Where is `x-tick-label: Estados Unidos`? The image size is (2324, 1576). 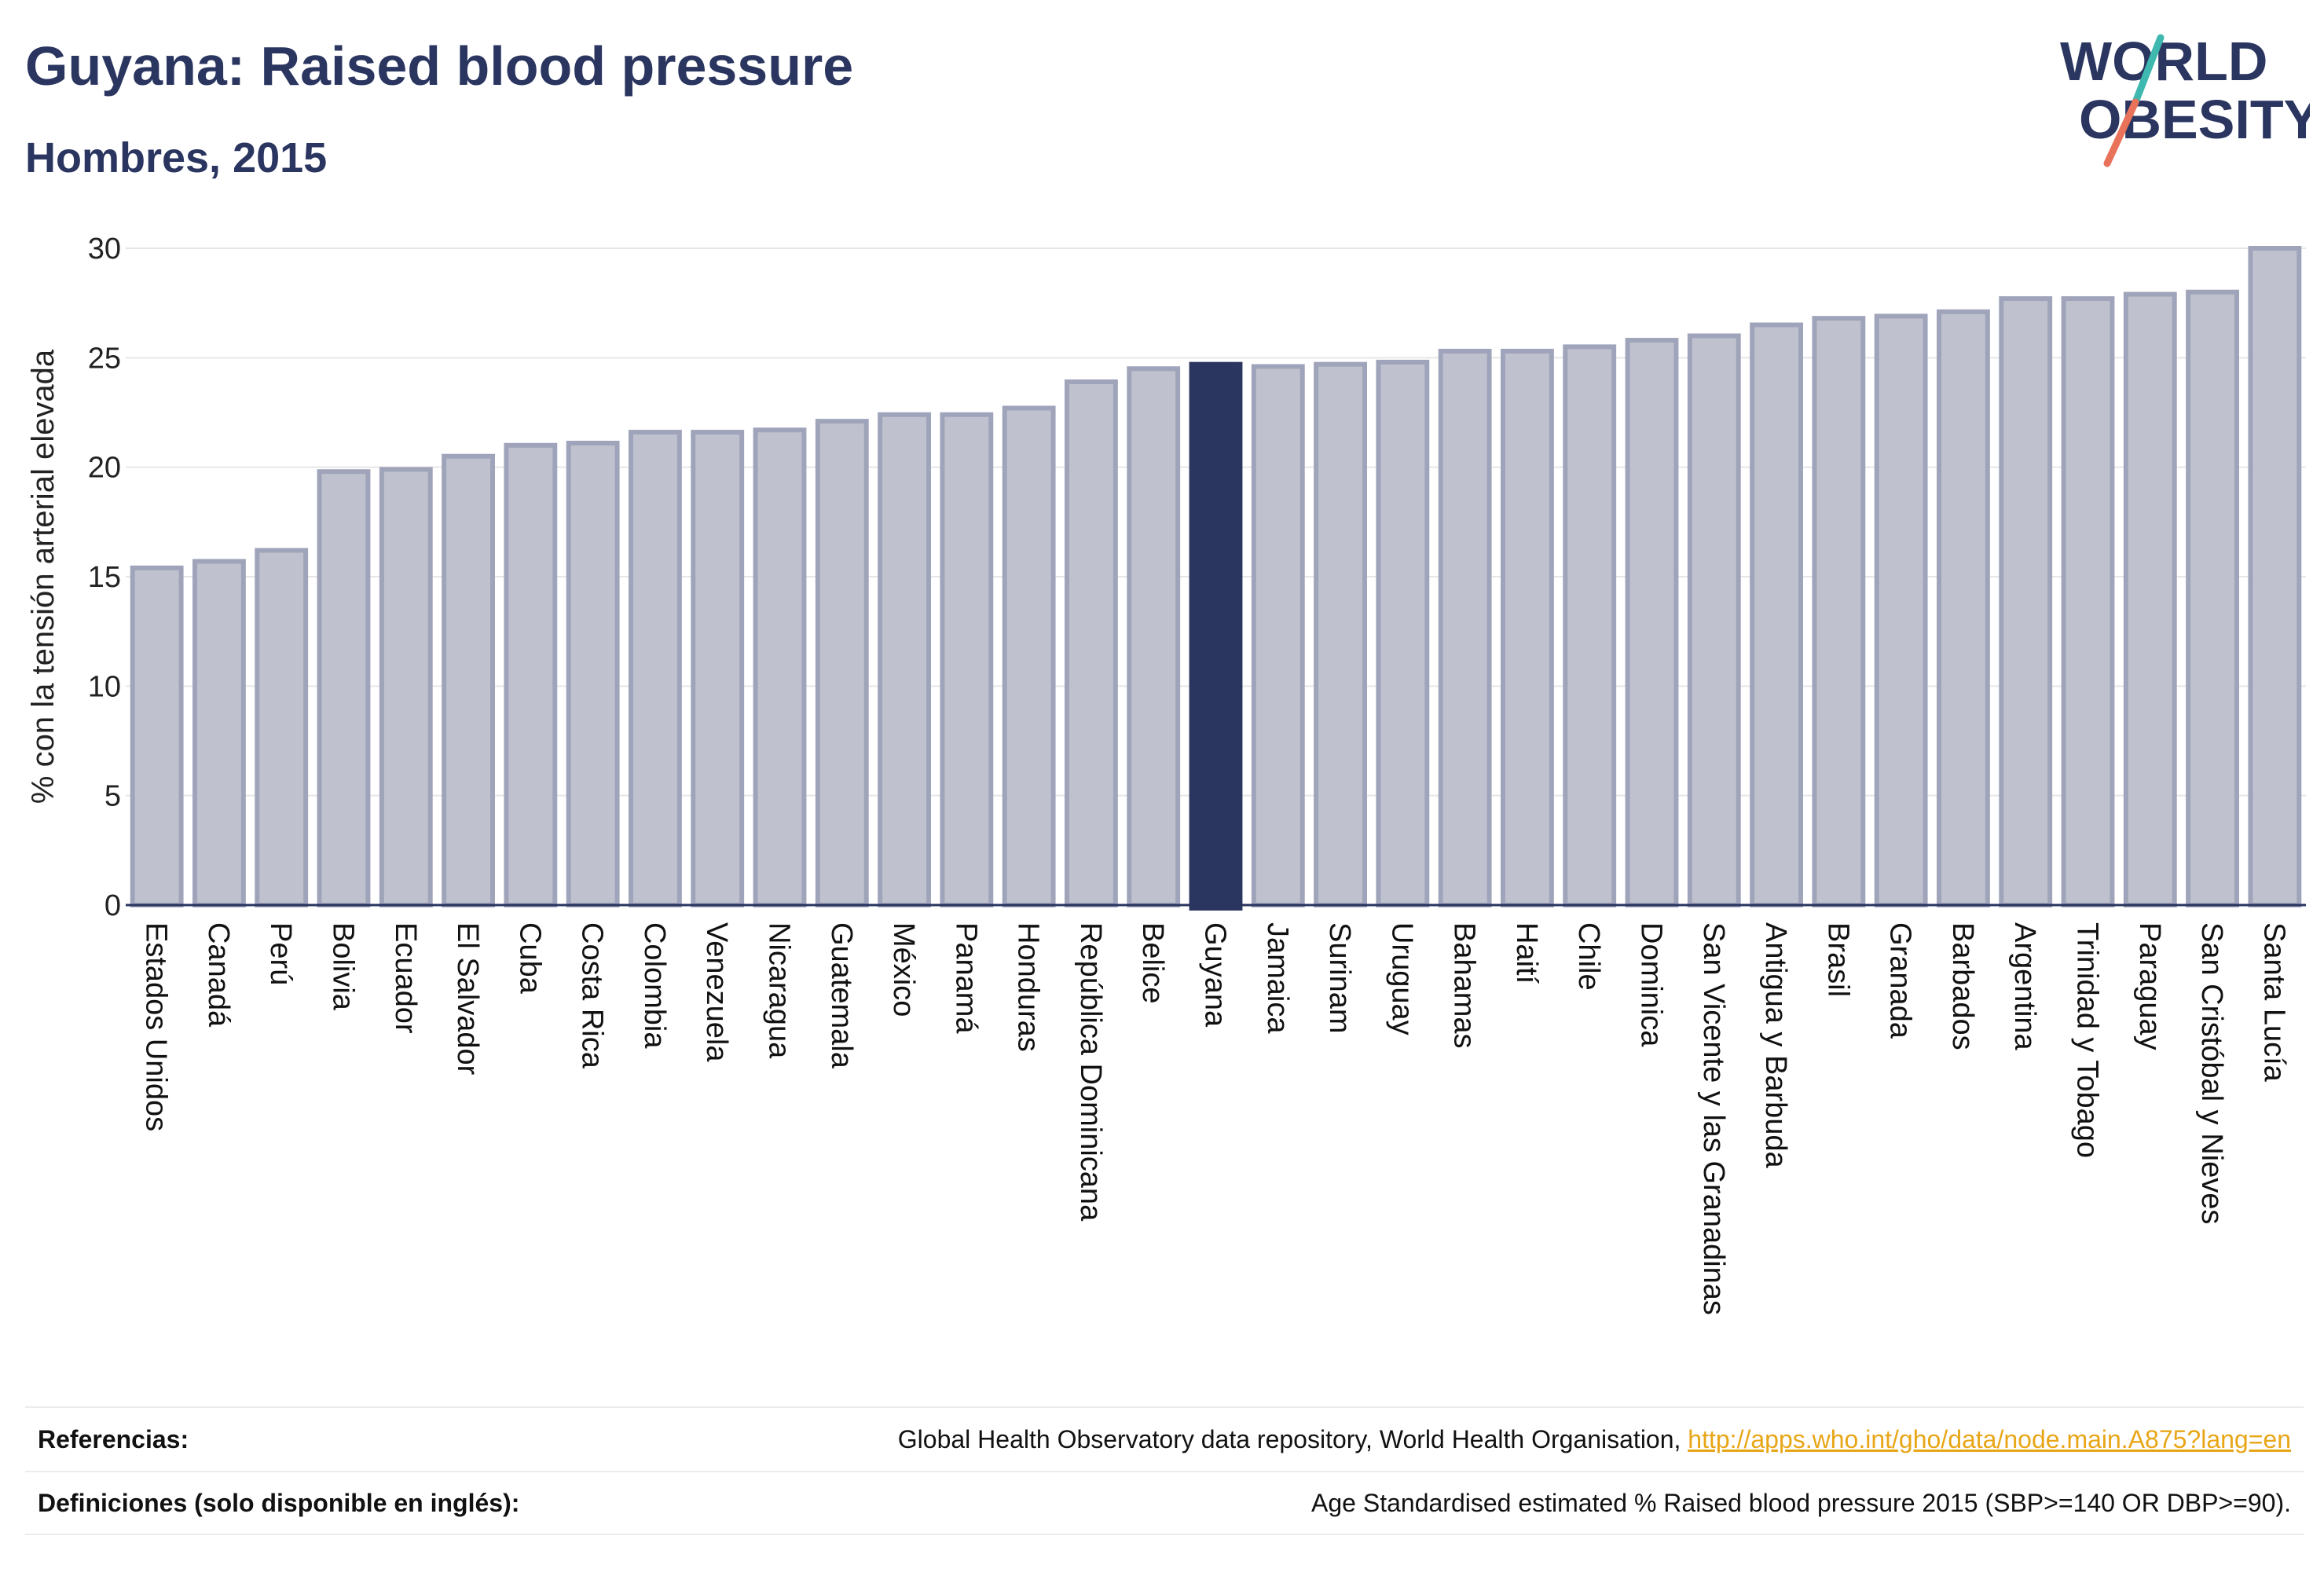
x-tick-label: Estados Unidos is located at coordinates (156, 1026).